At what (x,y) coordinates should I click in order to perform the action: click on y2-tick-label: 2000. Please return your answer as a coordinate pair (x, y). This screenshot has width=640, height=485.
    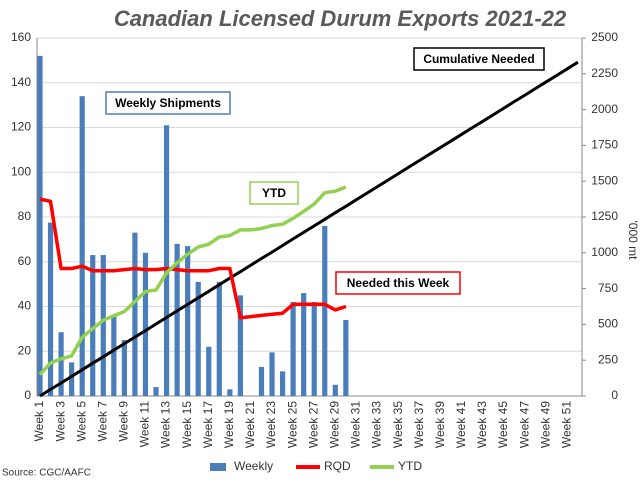
    Looking at the image, I should click on (604, 109).